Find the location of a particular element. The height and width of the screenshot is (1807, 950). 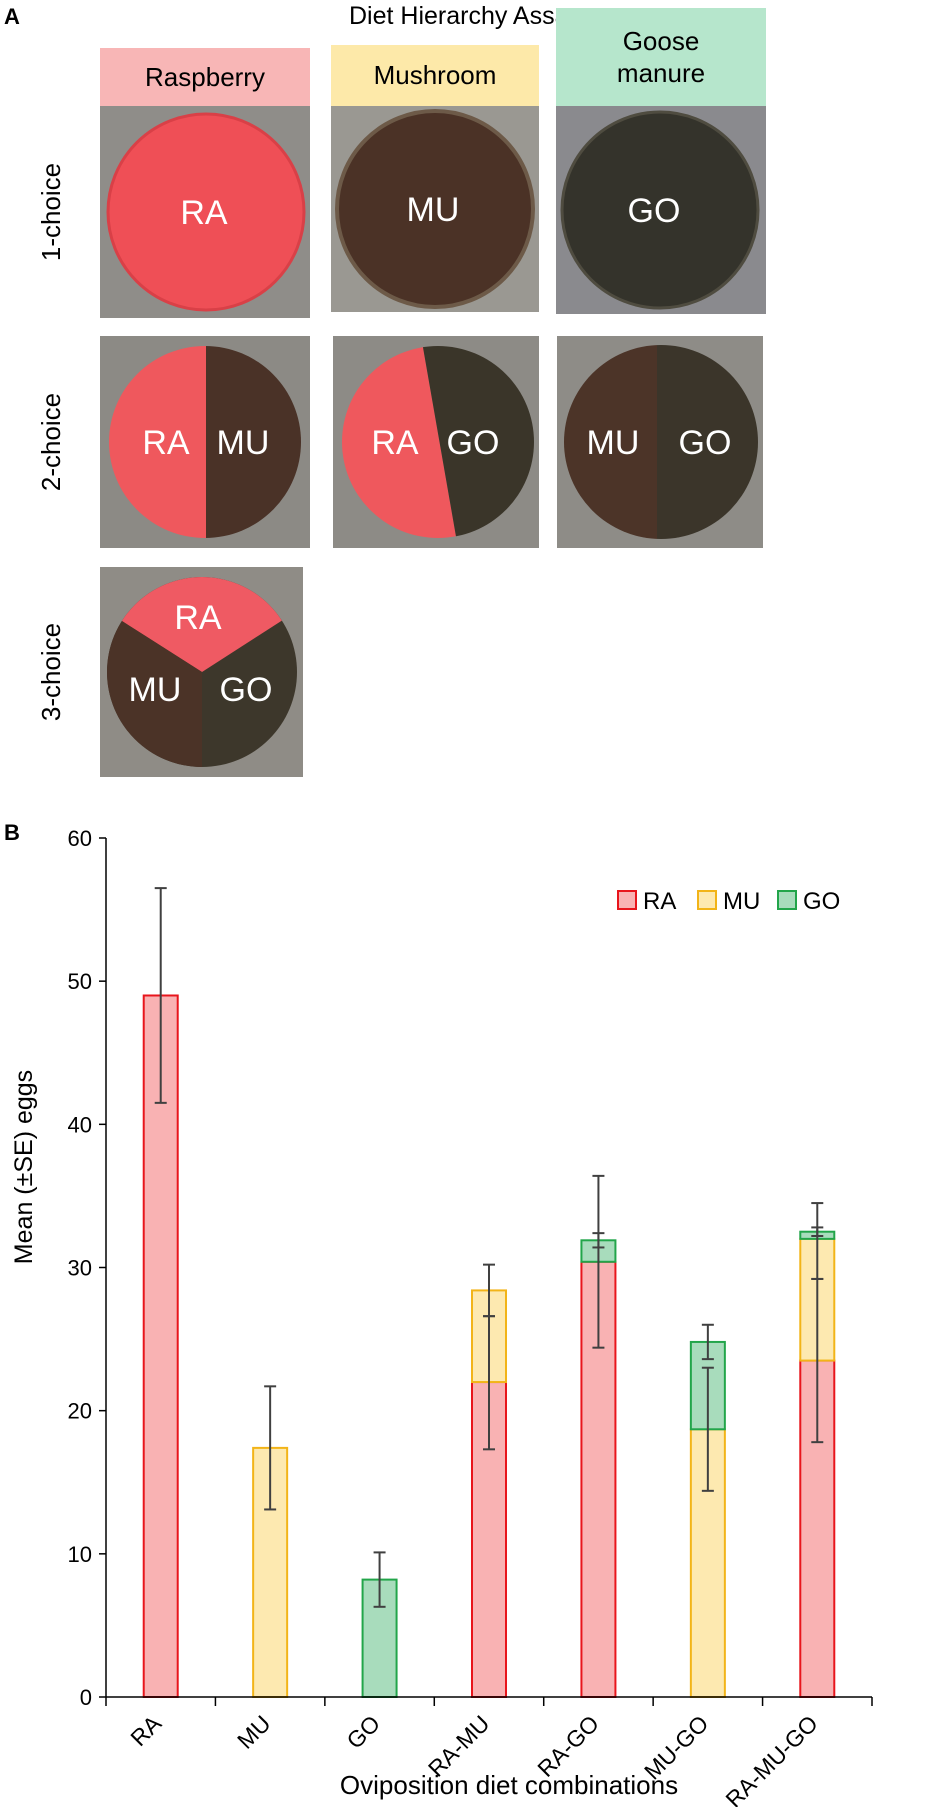

x-tick-label-go: GO is located at coordinates (363, 1732).